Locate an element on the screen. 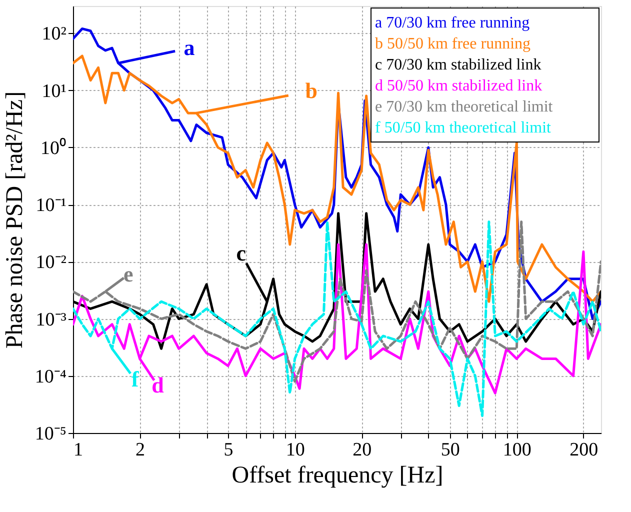 The height and width of the screenshot is (512, 631). y-tick-label: 10² is located at coordinates (54, 34).